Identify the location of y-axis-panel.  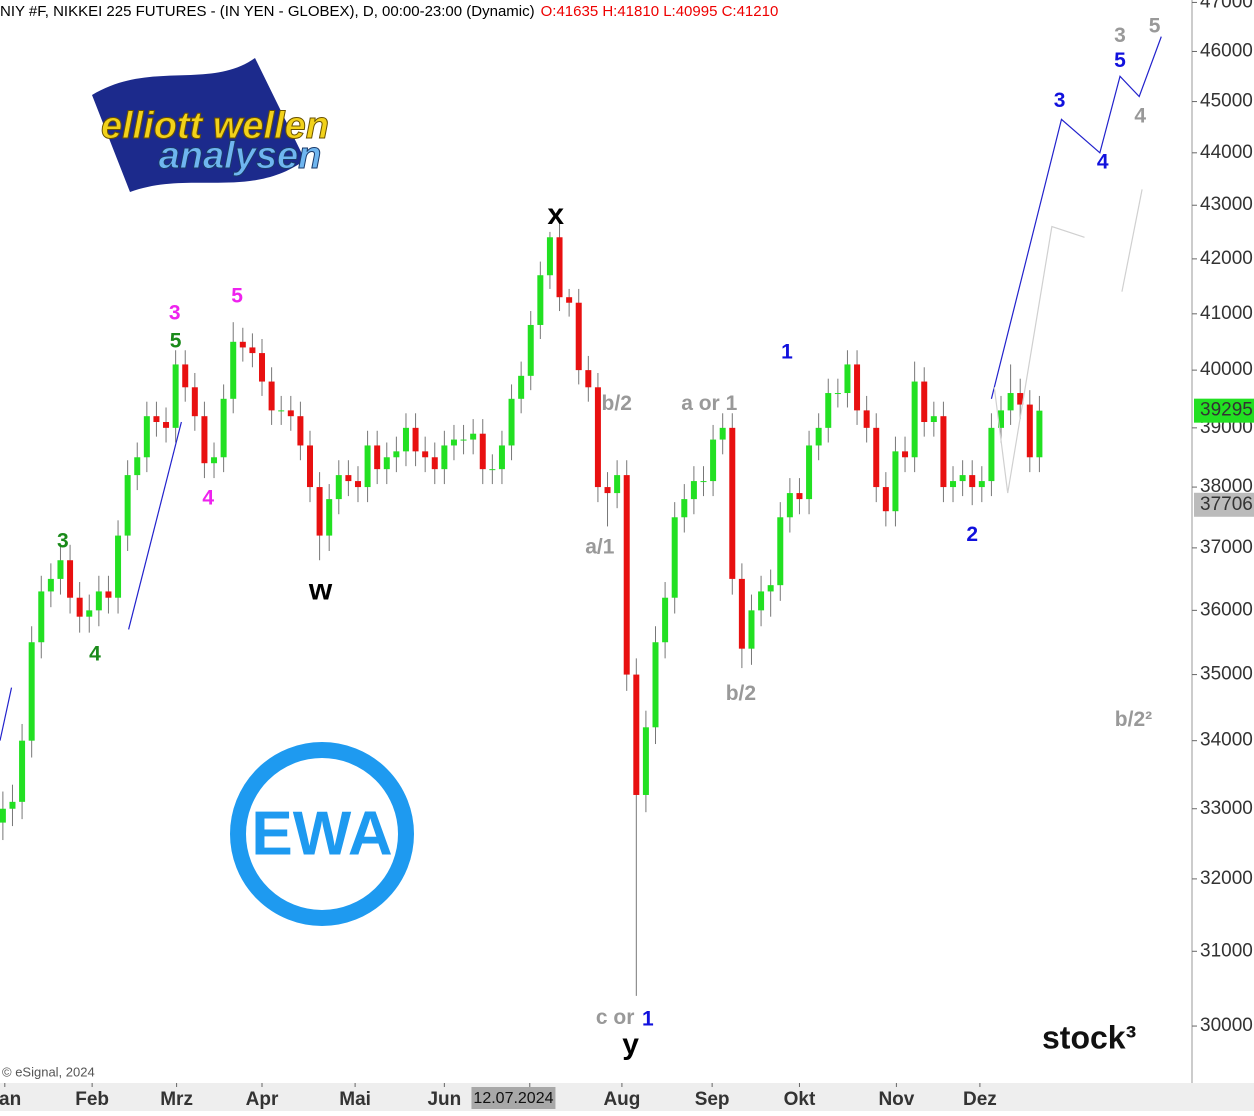
(1223, 541).